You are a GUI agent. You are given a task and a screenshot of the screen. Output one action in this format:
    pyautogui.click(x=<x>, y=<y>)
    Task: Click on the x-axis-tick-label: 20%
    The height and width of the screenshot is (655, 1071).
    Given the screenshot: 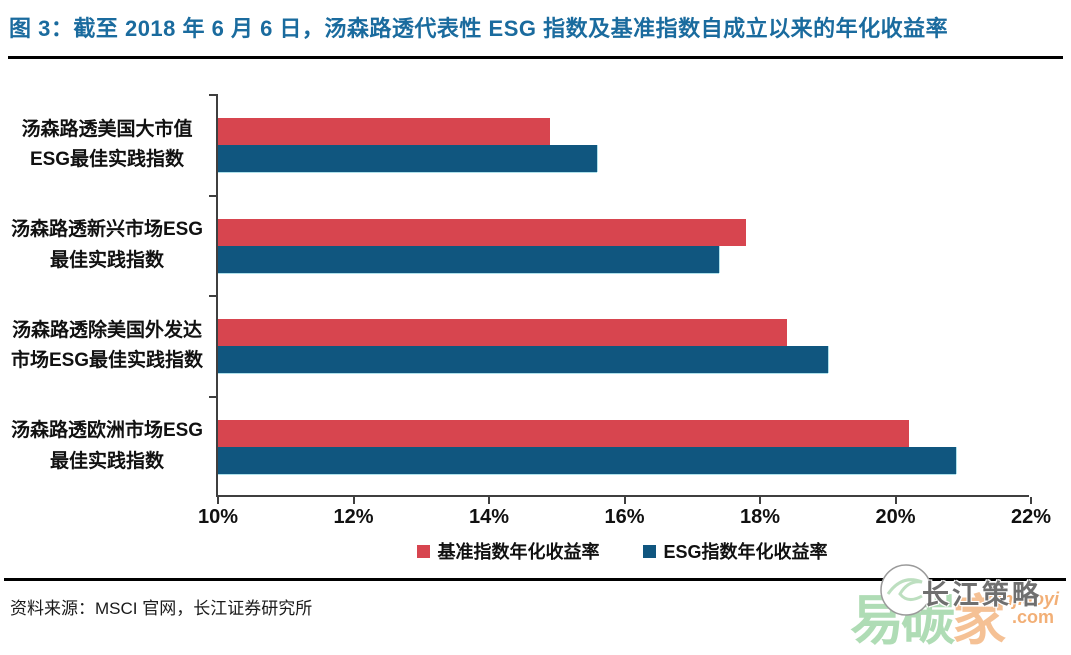 What is the action you would take?
    pyautogui.click(x=895, y=517)
    